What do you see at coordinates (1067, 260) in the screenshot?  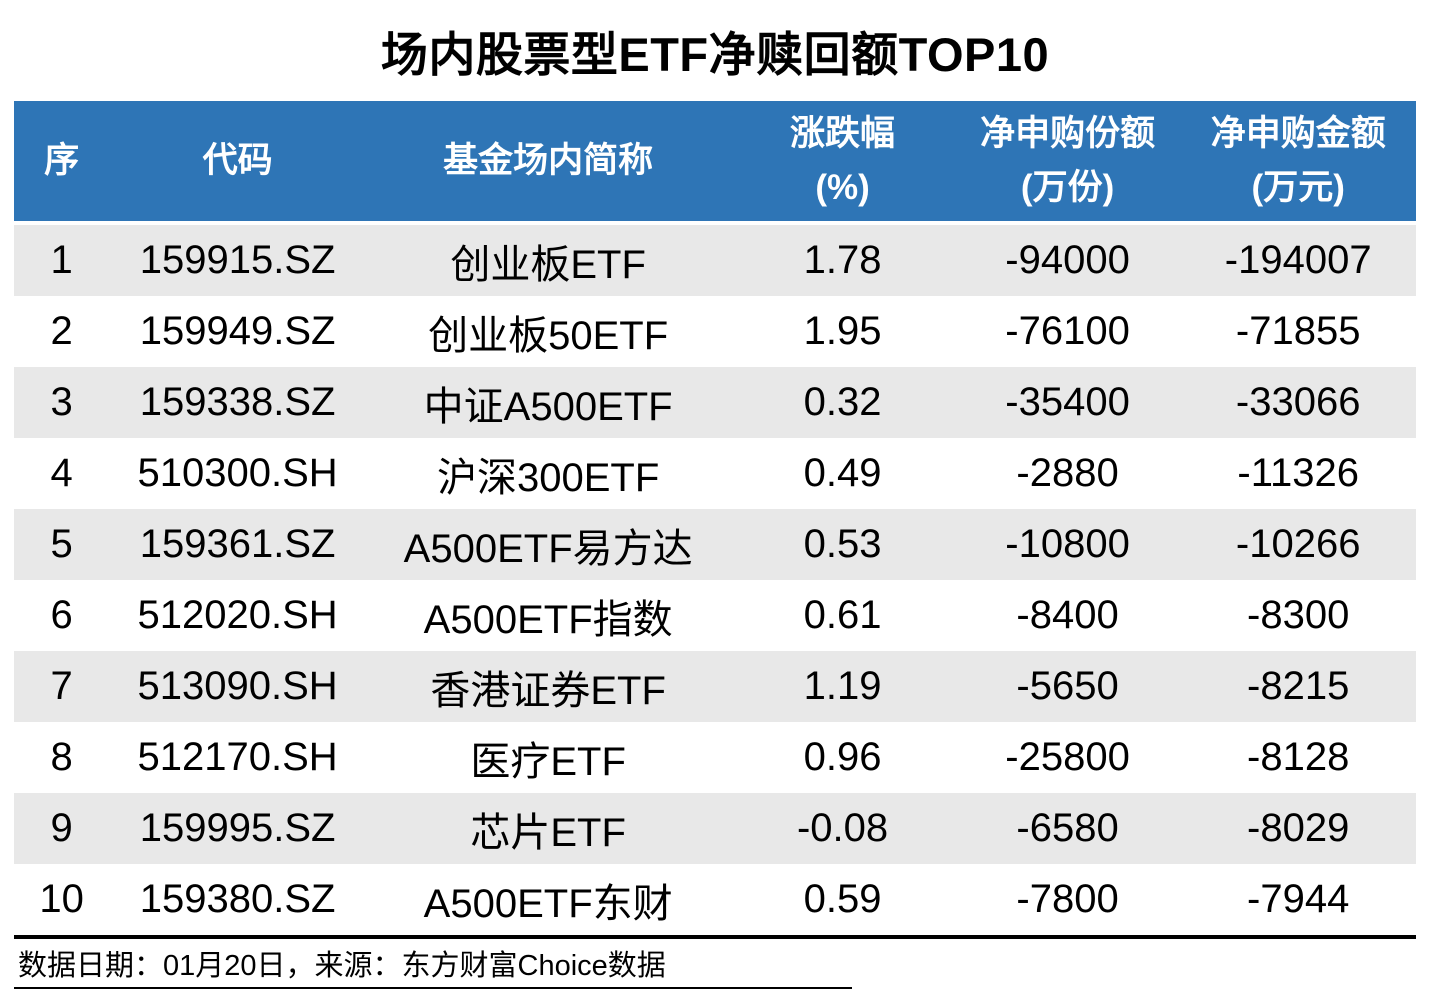 I see `cell-net-shares: -94000` at bounding box center [1067, 260].